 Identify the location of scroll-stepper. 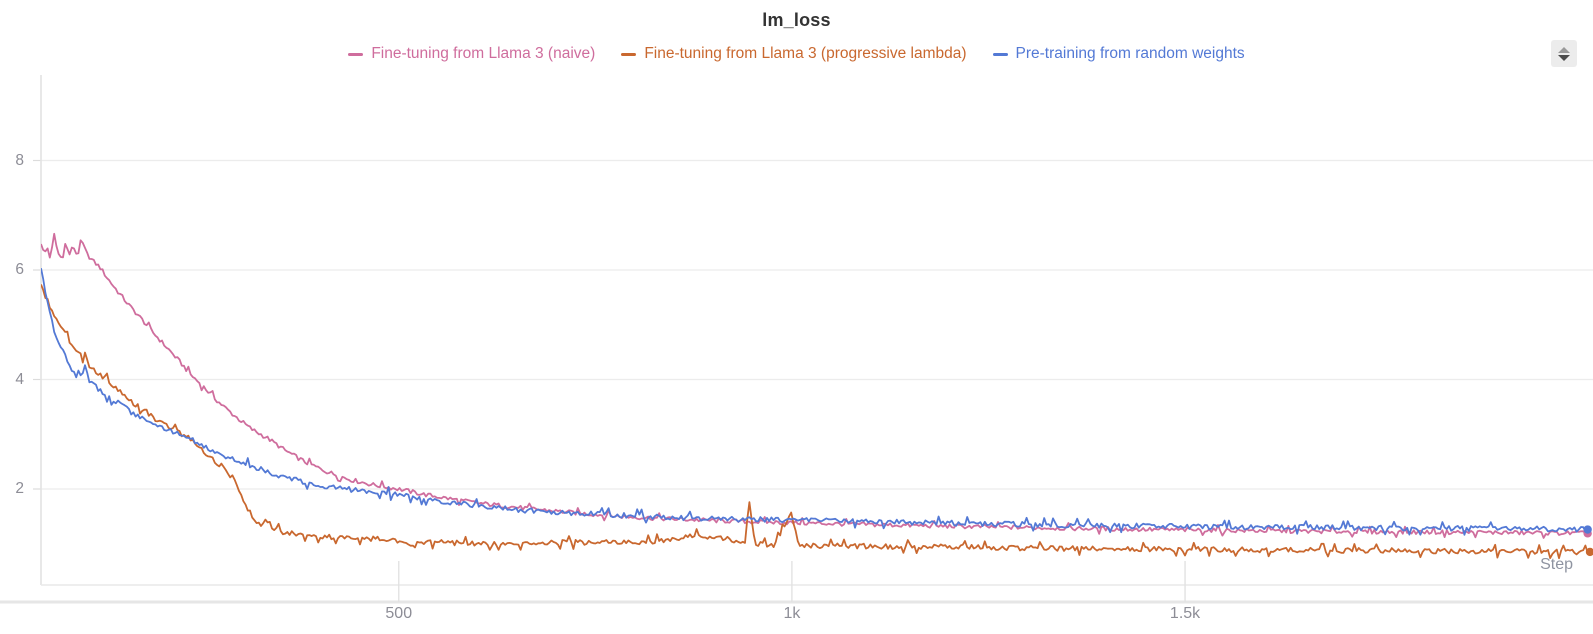
(1564, 53).